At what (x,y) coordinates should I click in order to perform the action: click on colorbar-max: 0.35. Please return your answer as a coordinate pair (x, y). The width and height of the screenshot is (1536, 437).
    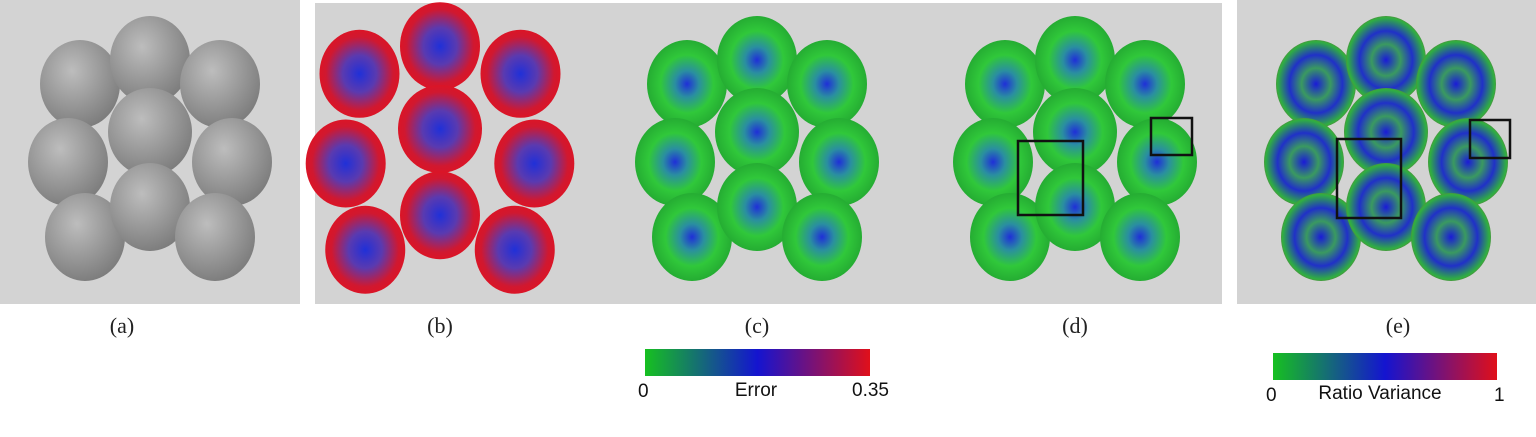
    Looking at the image, I should click on (870, 390).